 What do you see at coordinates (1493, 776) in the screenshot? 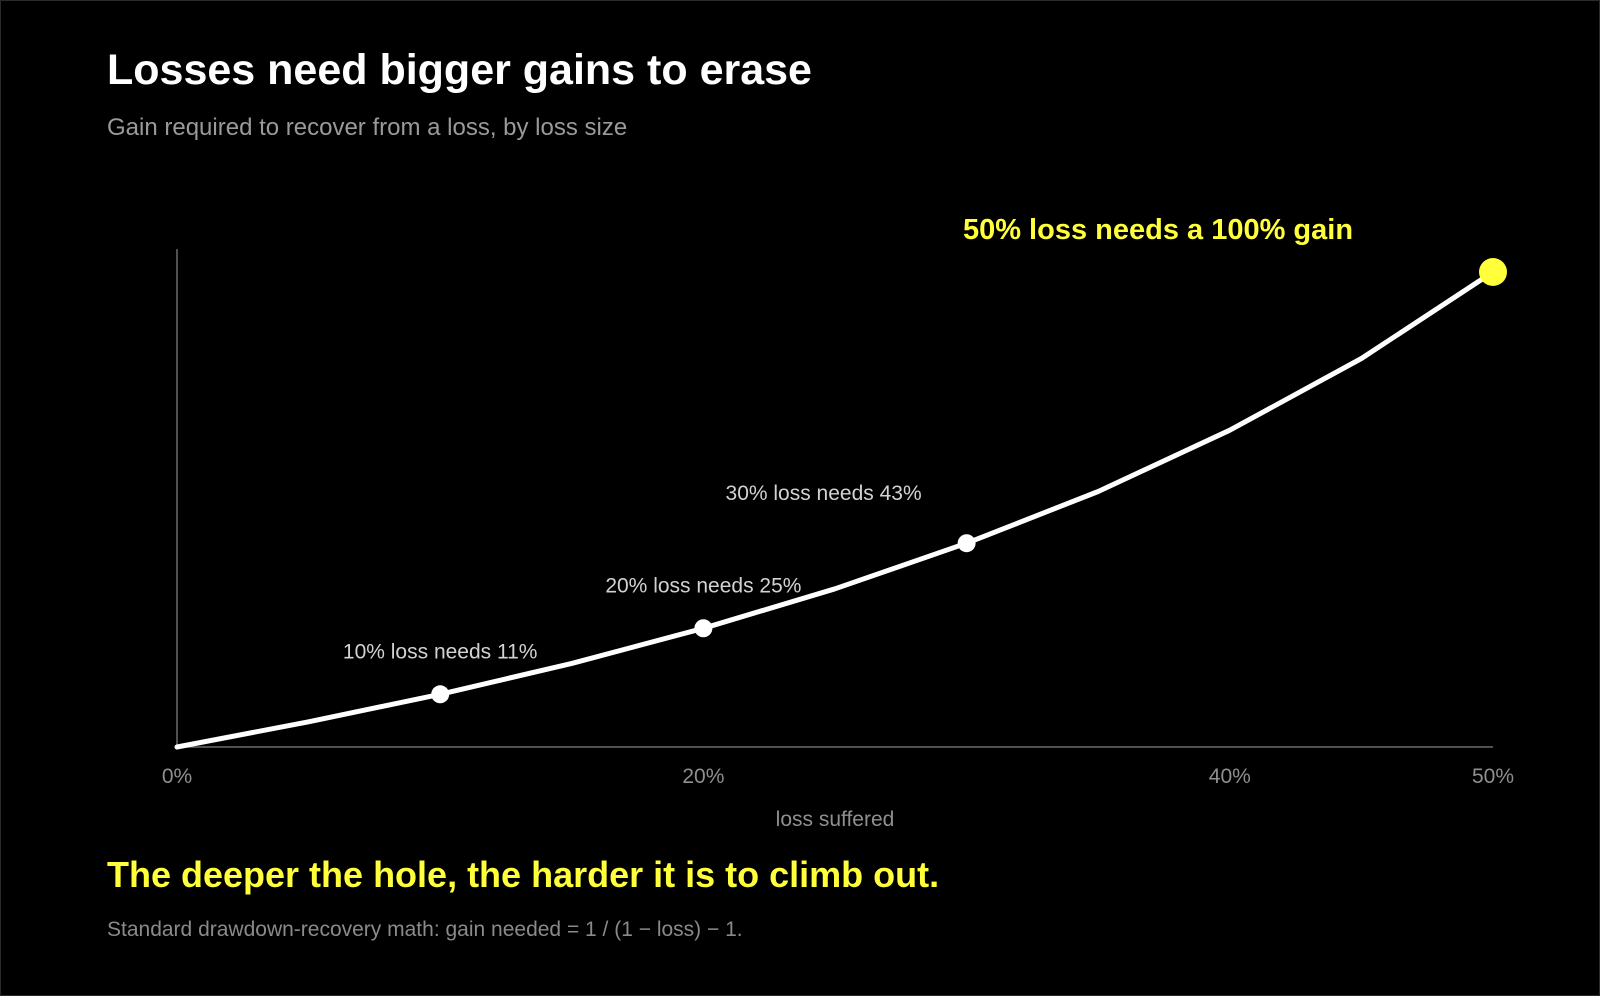
I see `x-tick-label: 50%` at bounding box center [1493, 776].